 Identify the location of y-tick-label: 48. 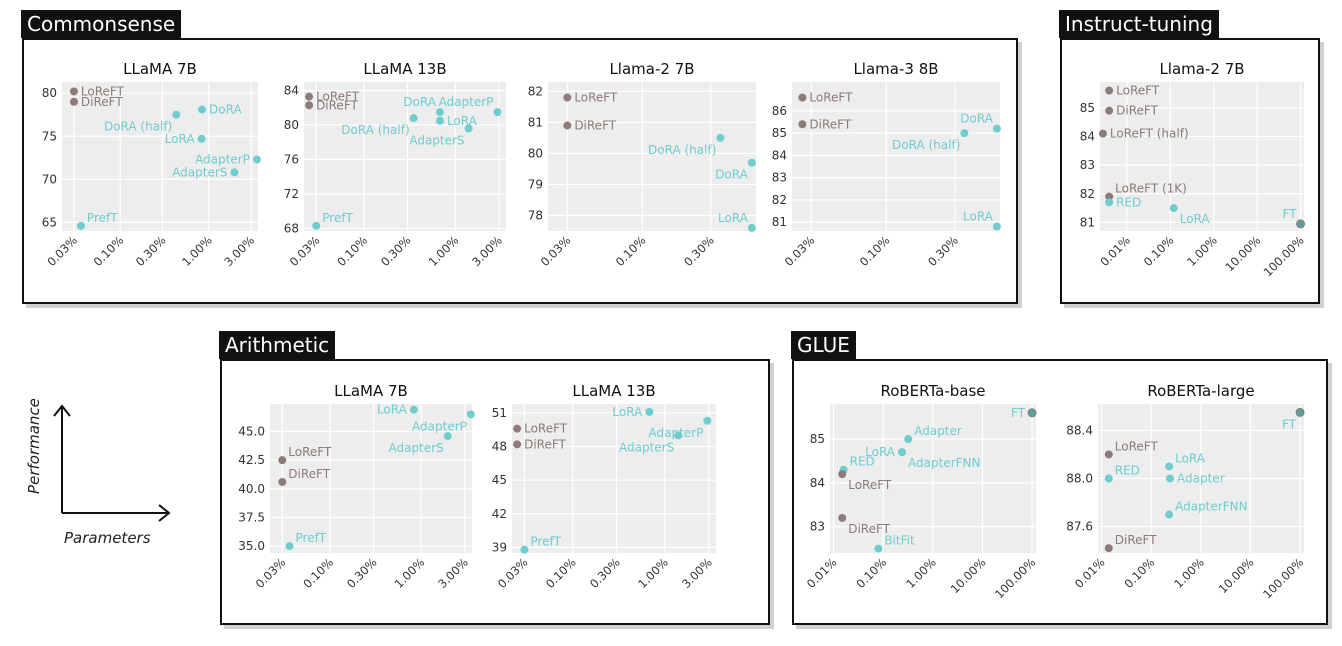
(499, 447).